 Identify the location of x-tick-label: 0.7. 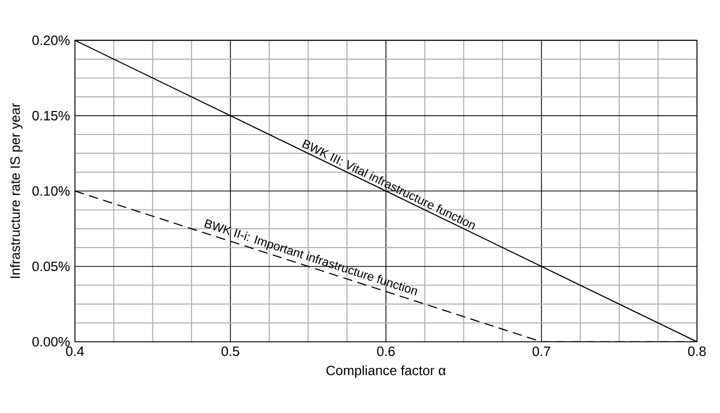
(541, 351).